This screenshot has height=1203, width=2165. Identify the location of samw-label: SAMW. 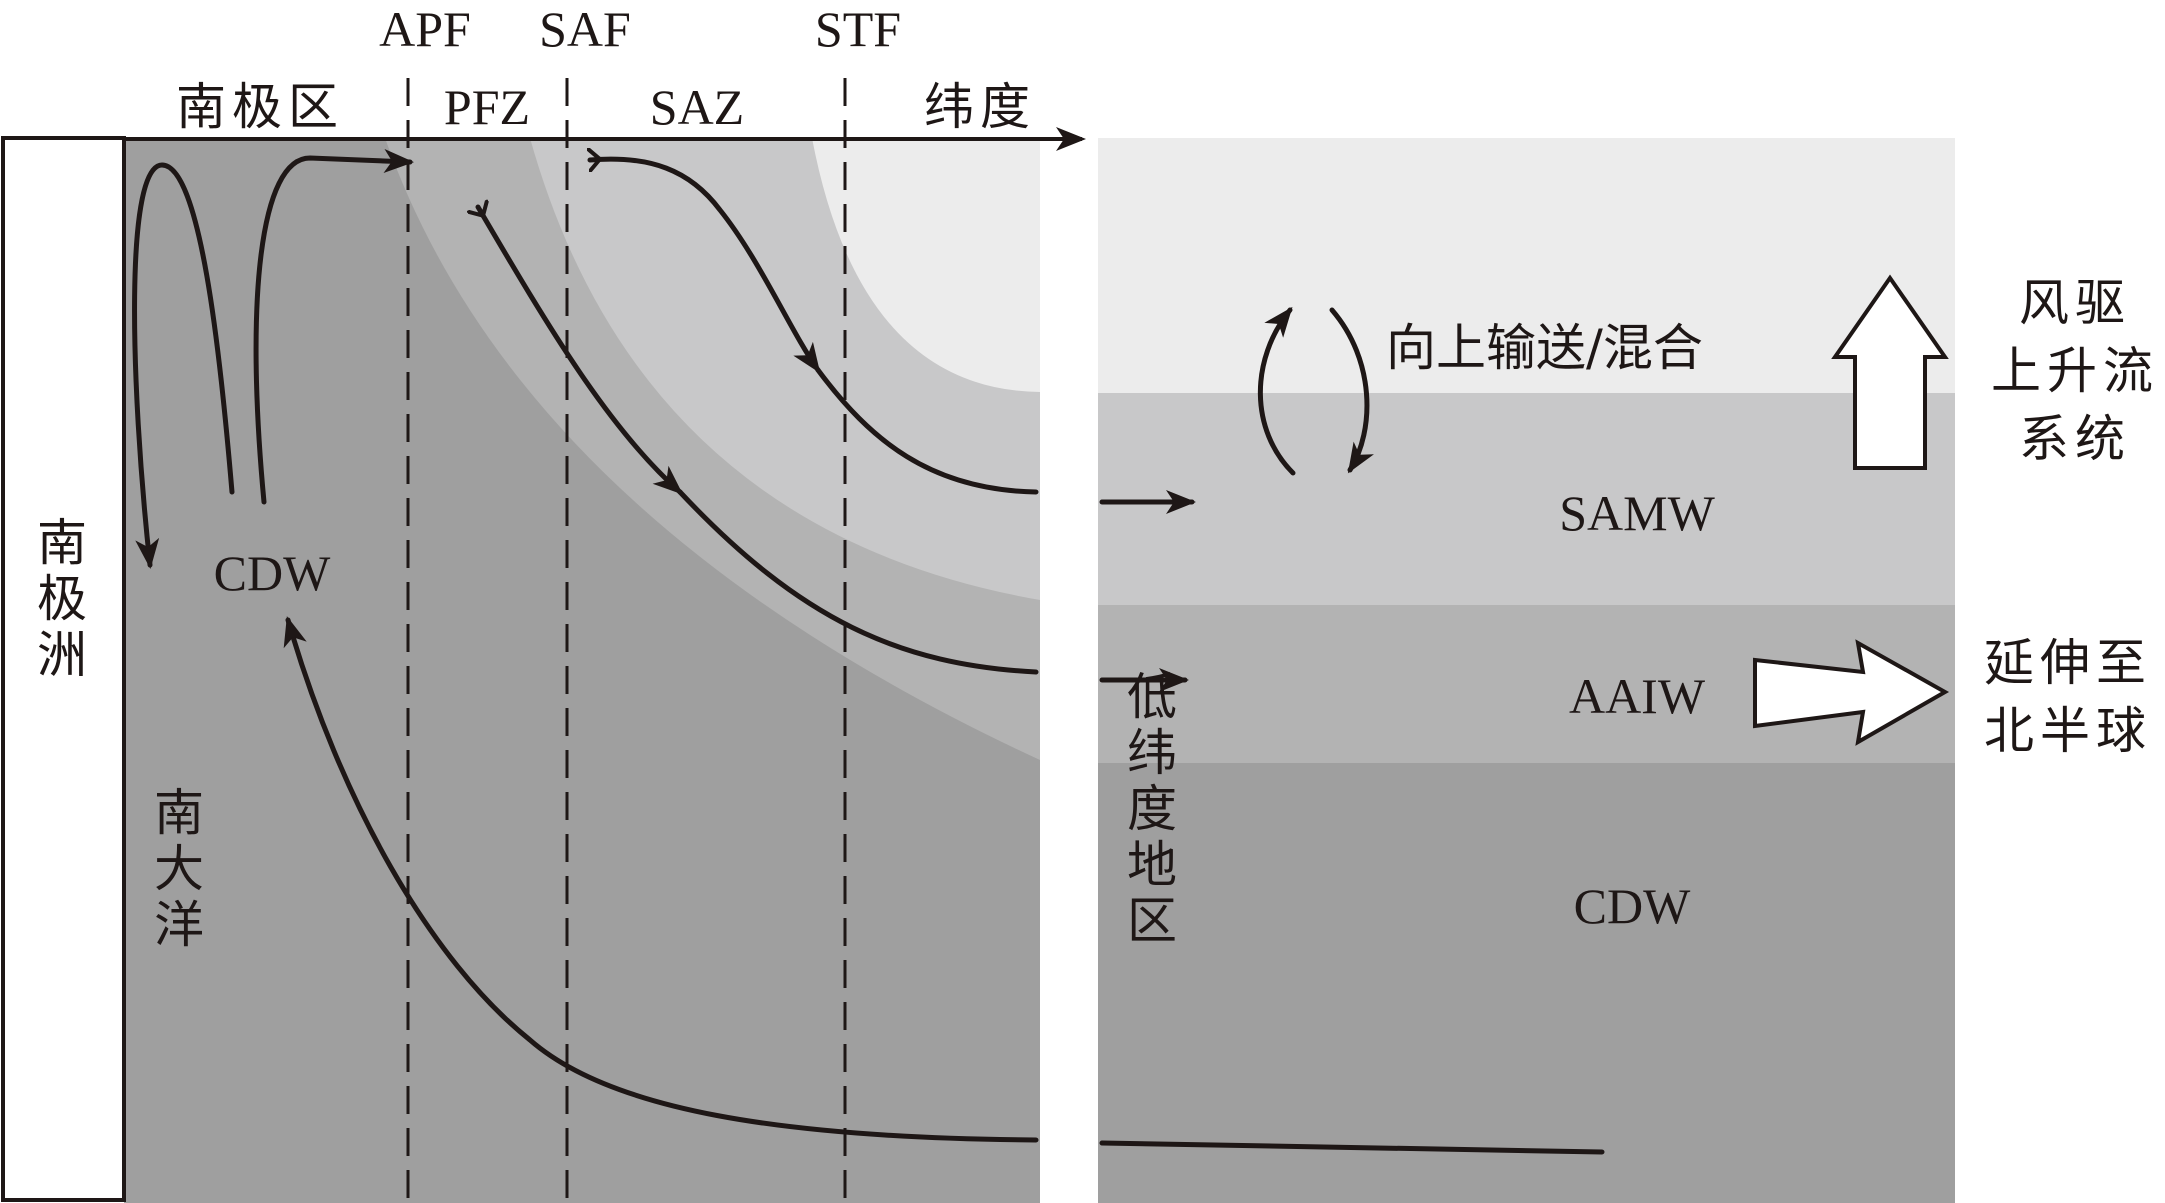
(1637, 513).